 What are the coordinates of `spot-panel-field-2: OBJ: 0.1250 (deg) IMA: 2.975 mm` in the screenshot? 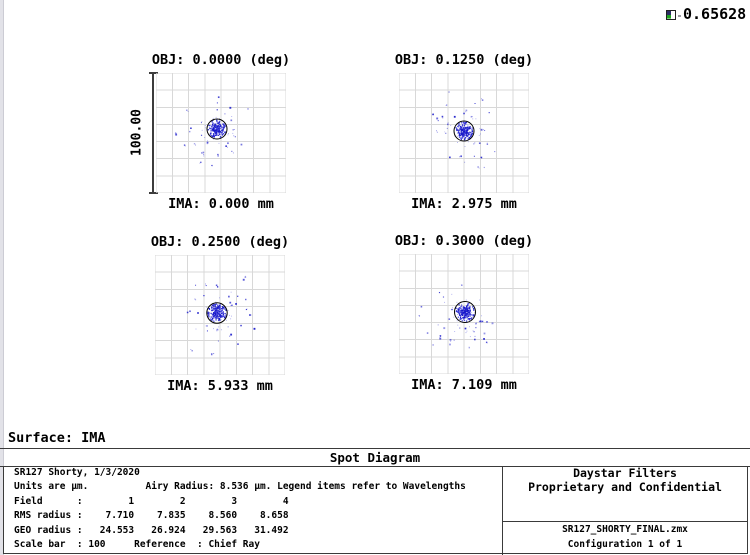 It's located at (464, 132).